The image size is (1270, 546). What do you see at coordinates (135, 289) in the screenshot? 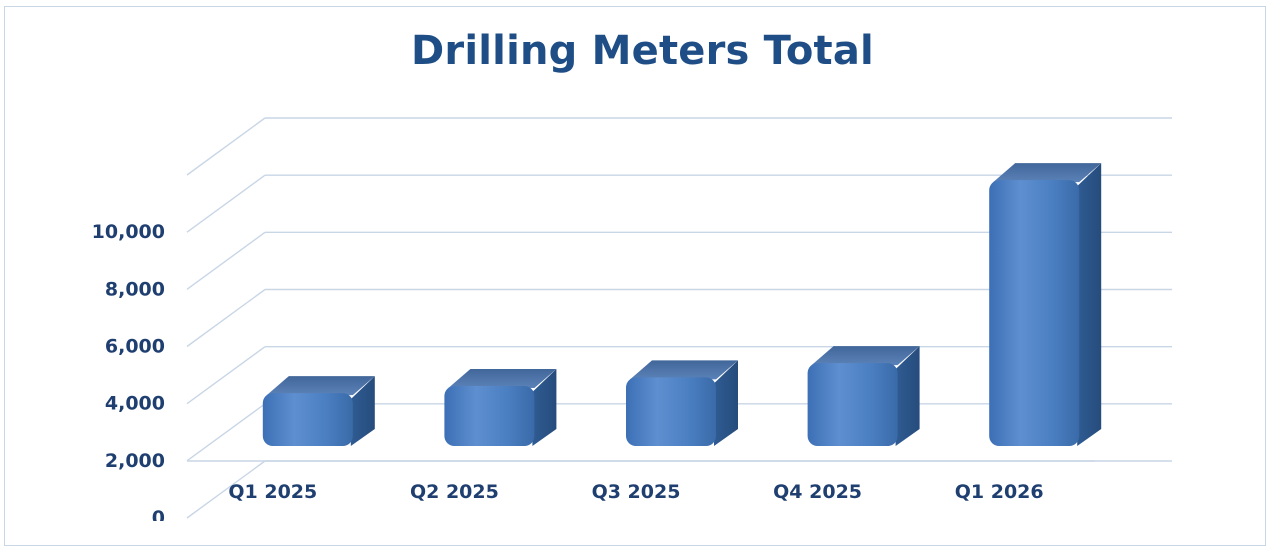
I see `y-tick-label: 8,000` at bounding box center [135, 289].